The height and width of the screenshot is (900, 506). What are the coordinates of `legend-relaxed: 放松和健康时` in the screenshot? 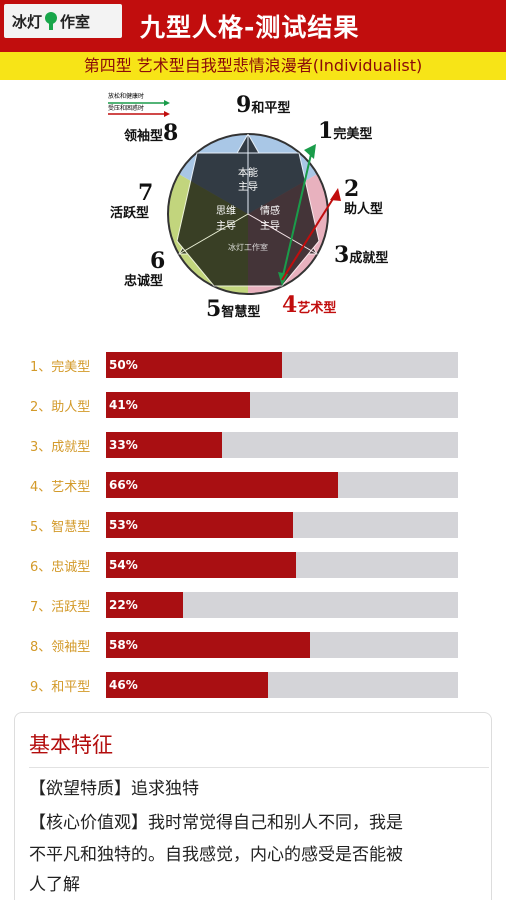 It's located at (126, 97).